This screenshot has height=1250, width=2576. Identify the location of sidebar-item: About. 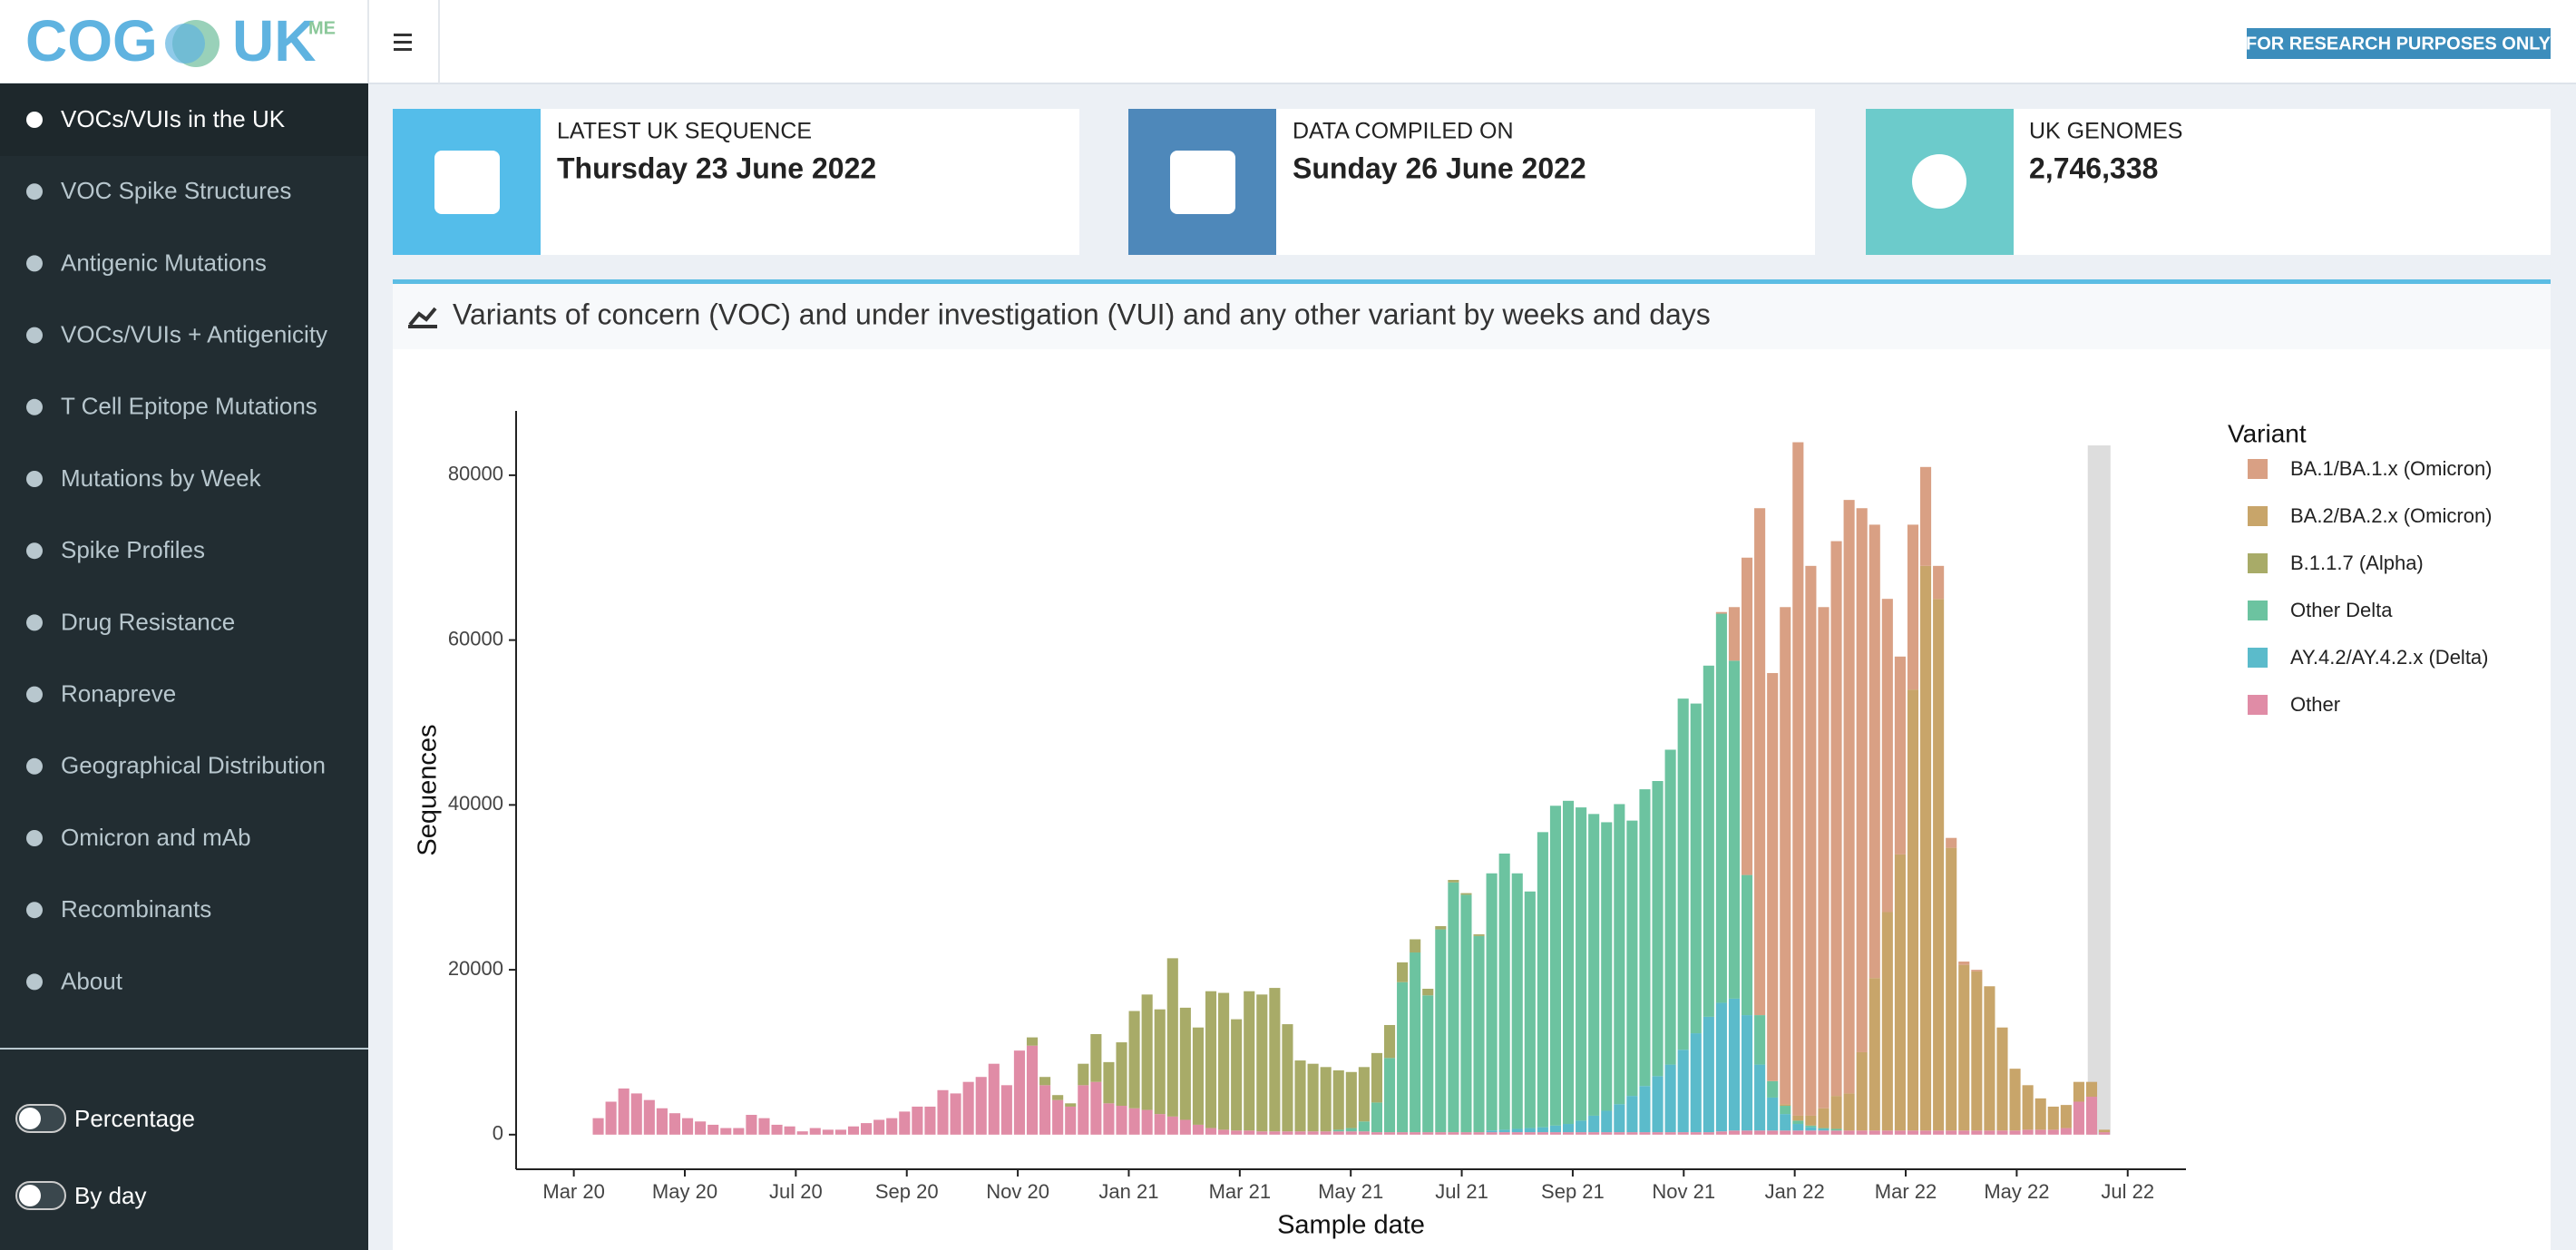
(74, 980).